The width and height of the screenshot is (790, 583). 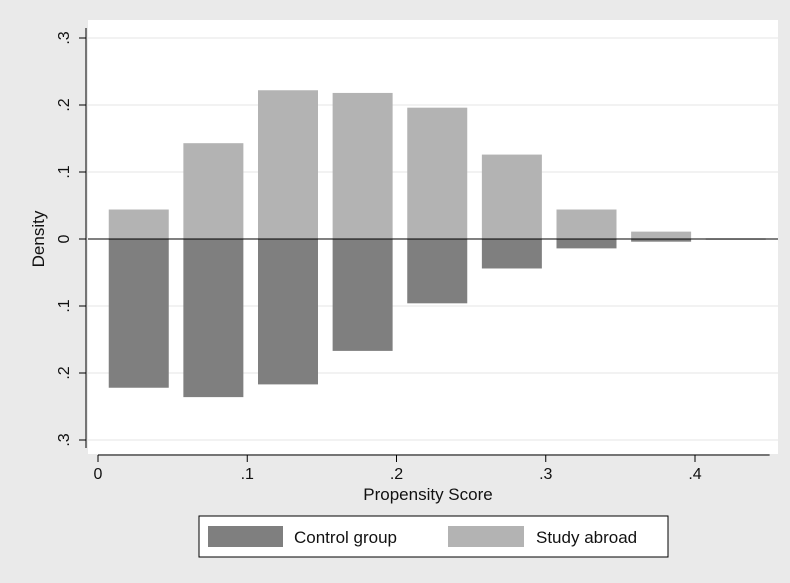 What do you see at coordinates (345, 537) in the screenshot?
I see `legend-label-control: Control group` at bounding box center [345, 537].